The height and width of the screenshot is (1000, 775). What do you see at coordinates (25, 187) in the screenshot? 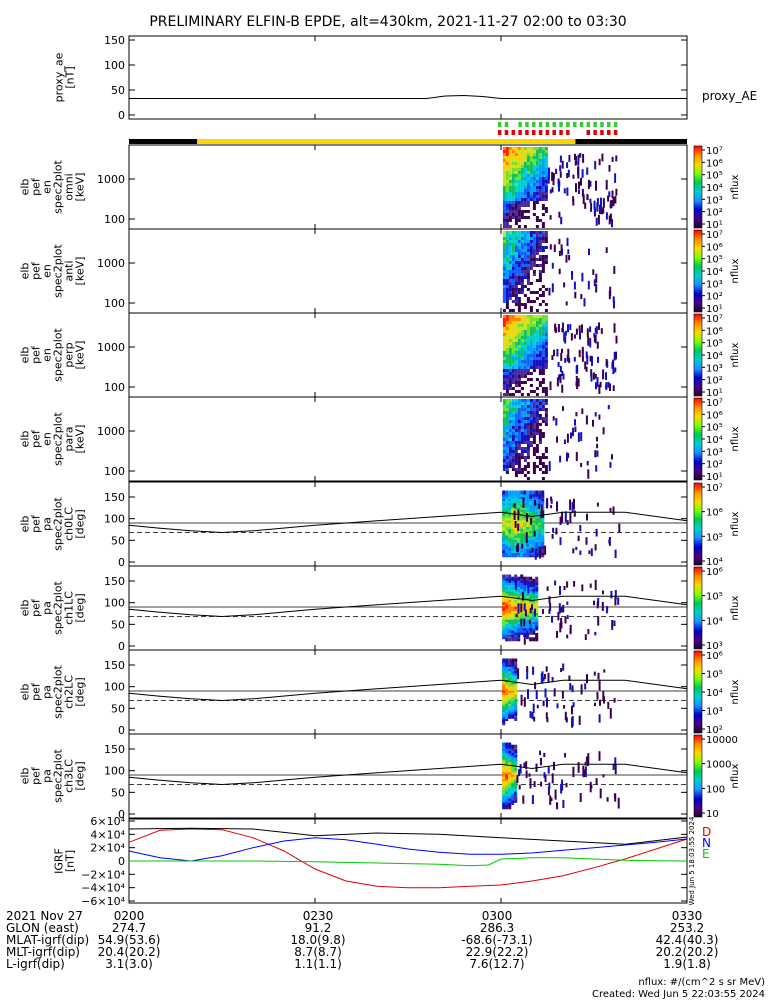
I see `y-axis-label: elb` at bounding box center [25, 187].